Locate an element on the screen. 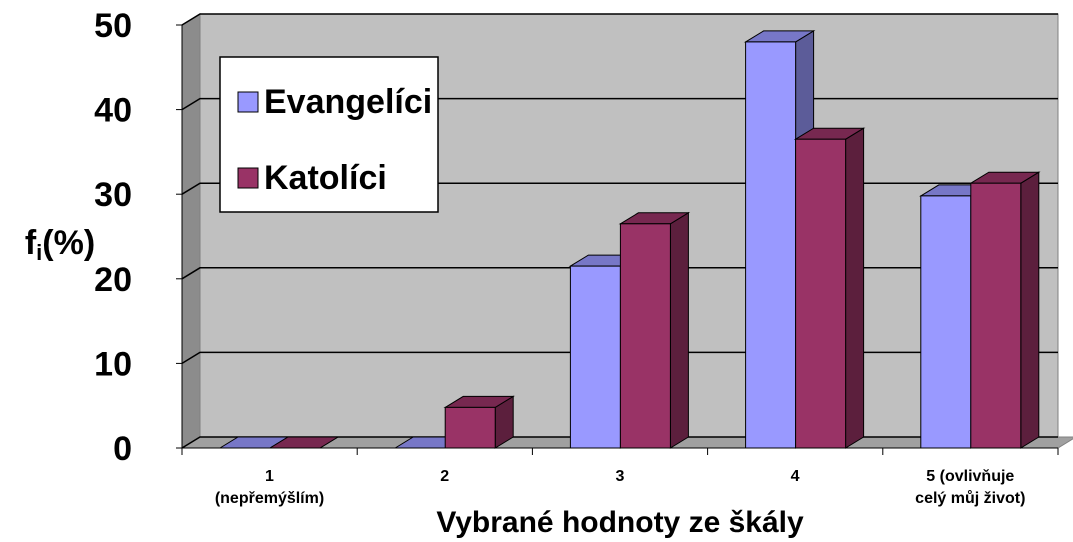  x-tick-label: 4 is located at coordinates (795, 476).